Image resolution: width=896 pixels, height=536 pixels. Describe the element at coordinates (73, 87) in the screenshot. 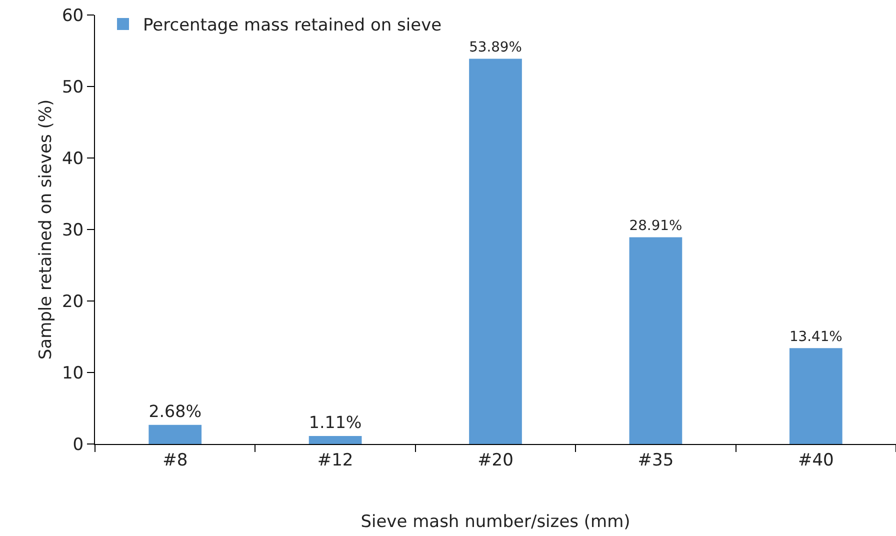

I see `y-tick-label: 50` at that location.